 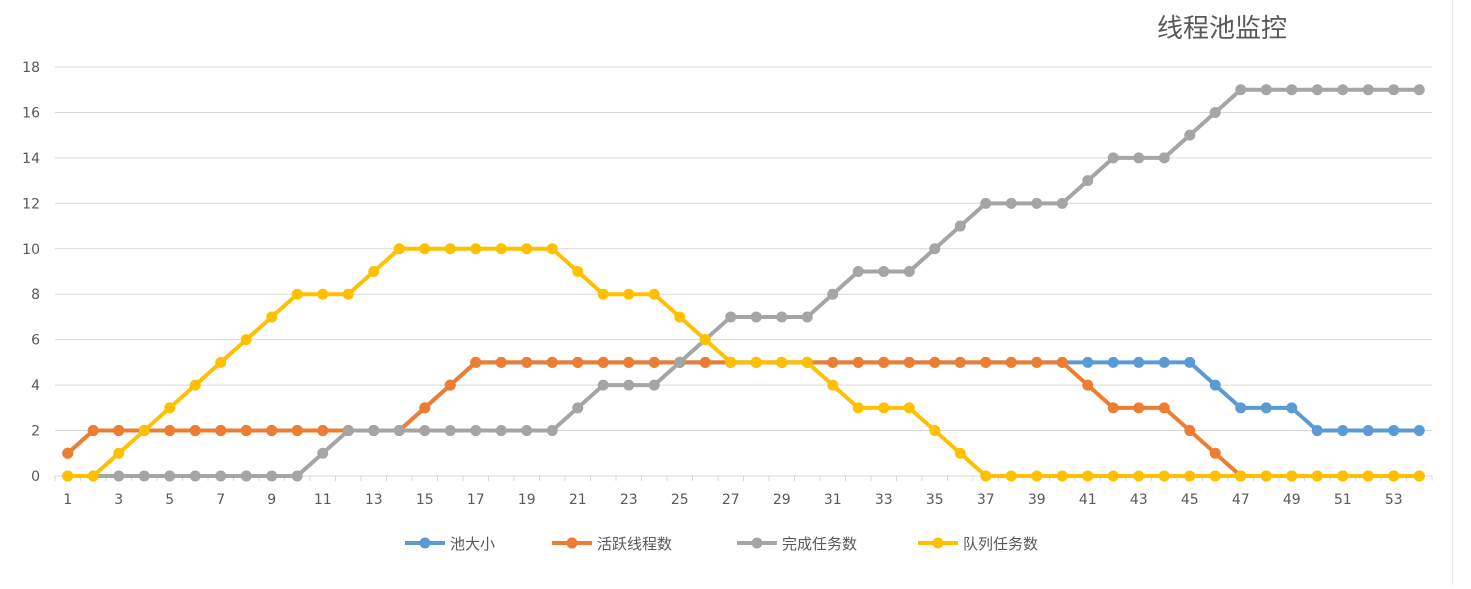 What do you see at coordinates (1139, 500) in the screenshot?
I see `x-tick-label: 43` at bounding box center [1139, 500].